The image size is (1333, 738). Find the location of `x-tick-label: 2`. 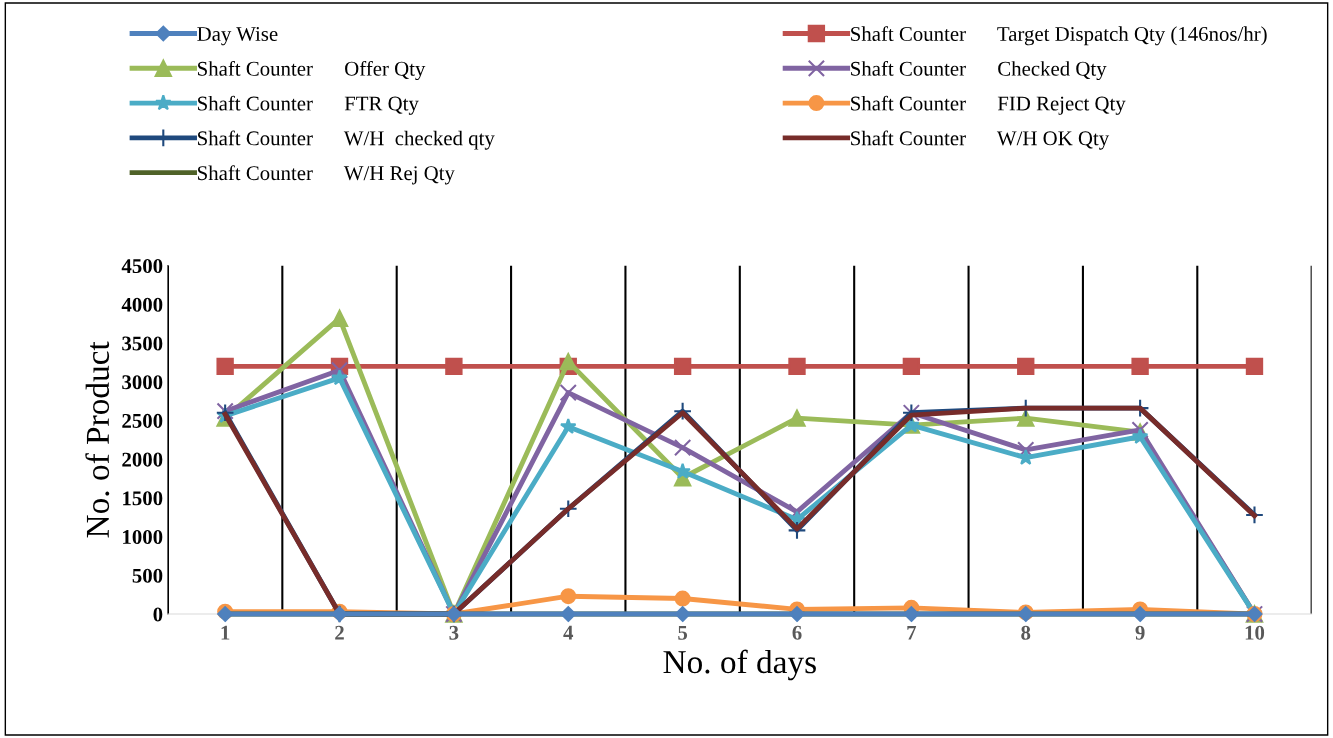

x-tick-label: 2 is located at coordinates (339, 632).